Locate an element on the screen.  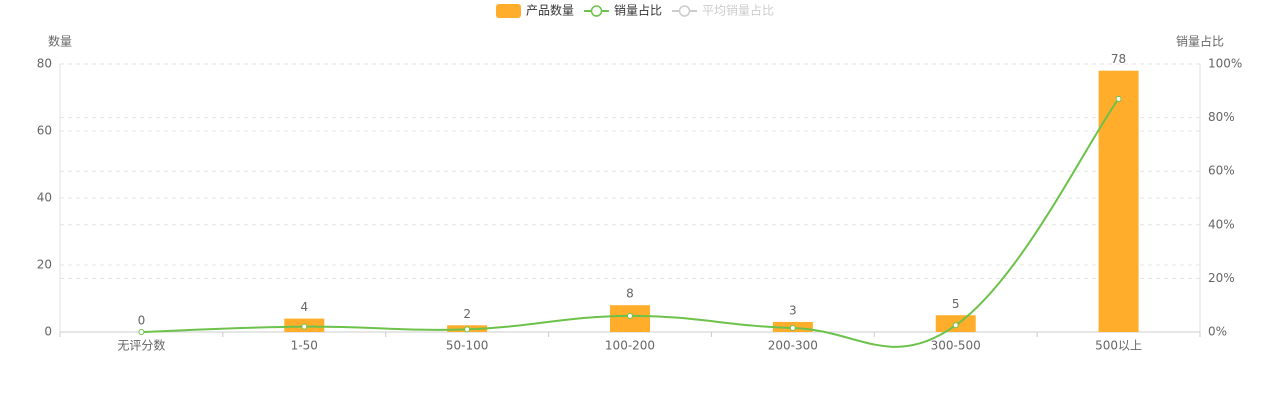
bar-value-label: 78 is located at coordinates (1118, 59).